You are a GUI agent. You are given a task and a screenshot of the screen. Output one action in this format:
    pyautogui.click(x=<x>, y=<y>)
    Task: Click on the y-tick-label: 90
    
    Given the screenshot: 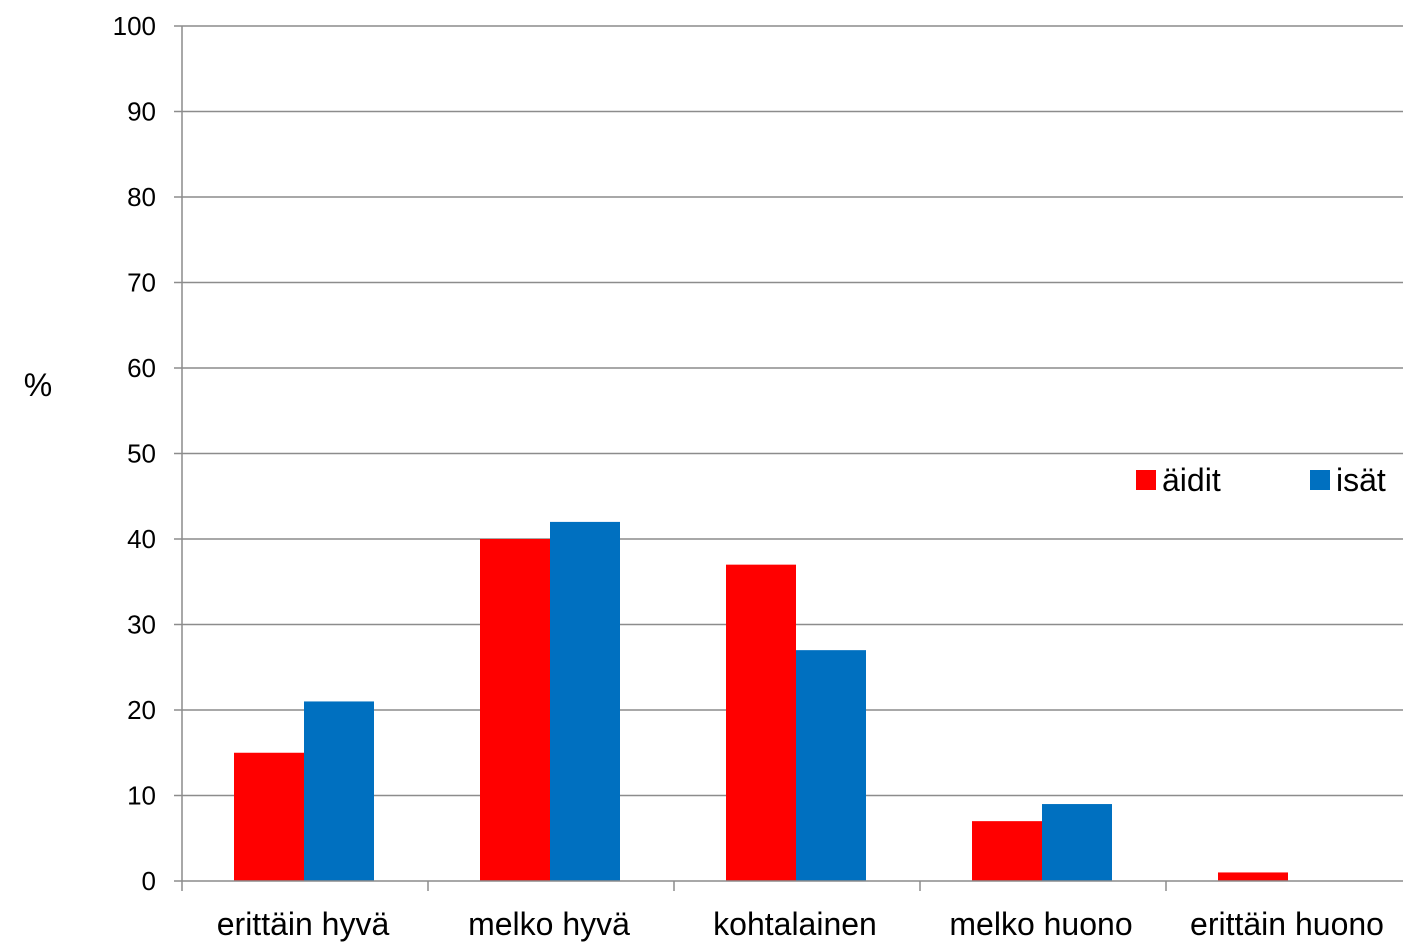 What is the action you would take?
    pyautogui.click(x=141, y=112)
    